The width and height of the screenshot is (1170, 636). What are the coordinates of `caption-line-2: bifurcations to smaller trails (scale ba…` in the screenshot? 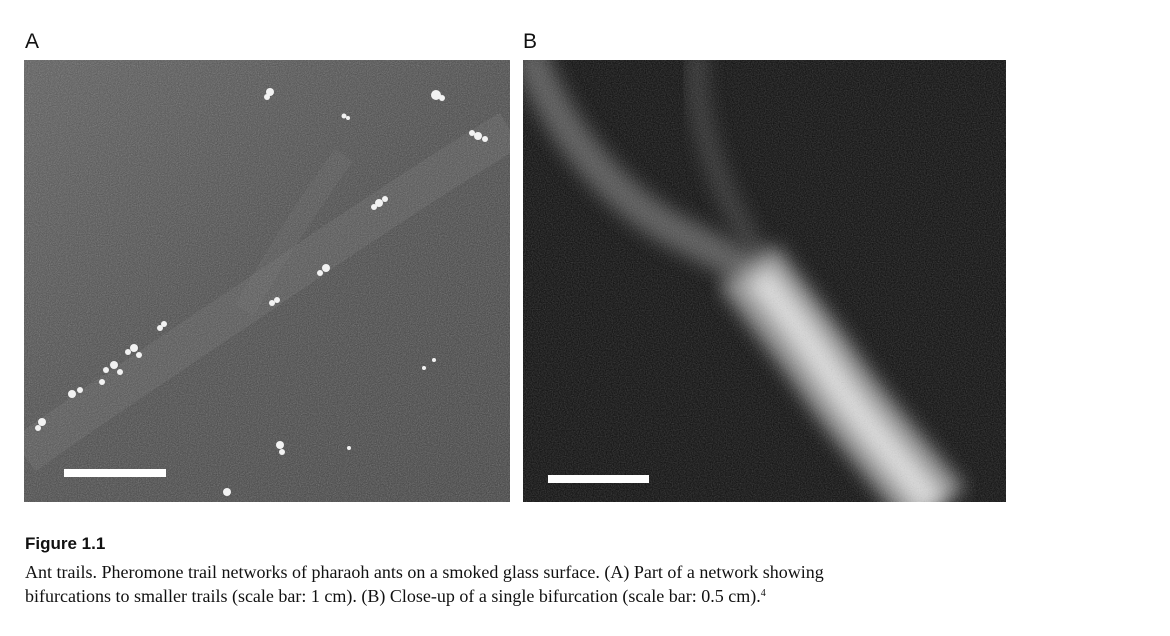 It's located at (595, 596).